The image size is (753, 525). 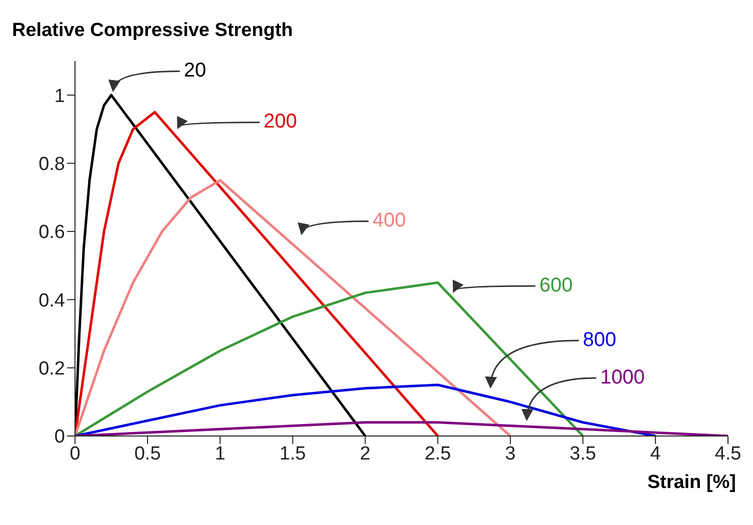 I want to click on y-tick-label: 0.2, so click(x=51, y=369).